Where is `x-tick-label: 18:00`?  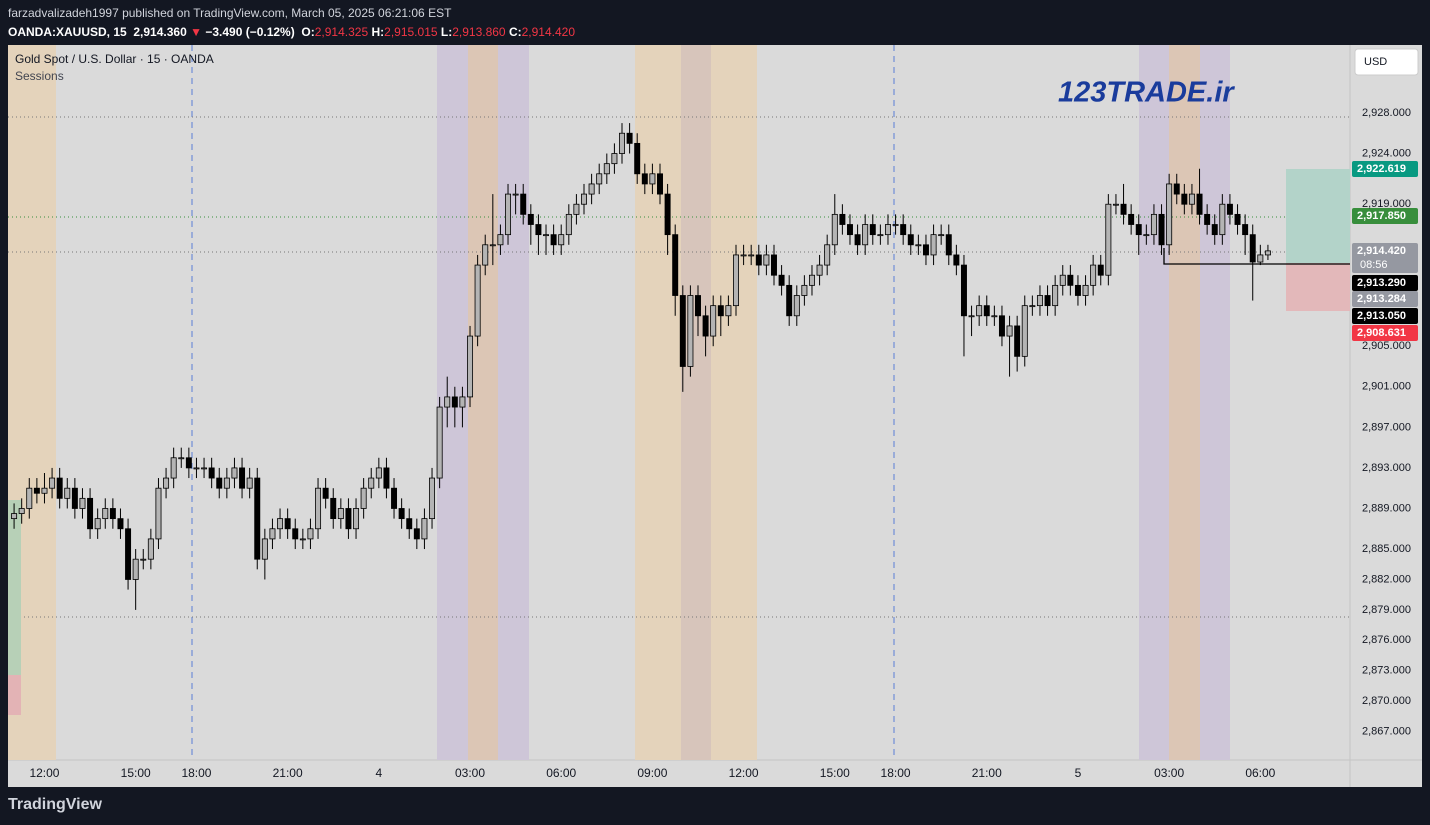 x-tick-label: 18:00 is located at coordinates (896, 773).